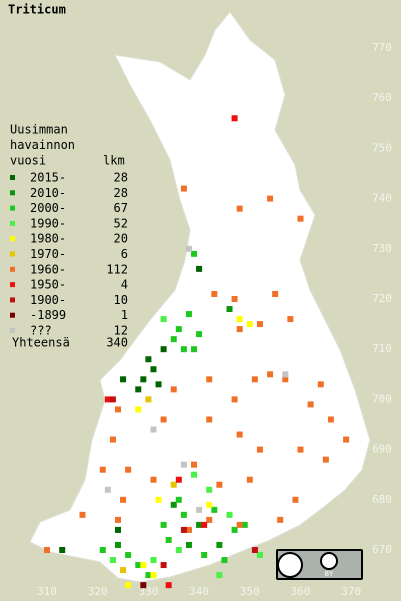  What do you see at coordinates (382, 198) in the screenshot?
I see `y-tick-label: 740` at bounding box center [382, 198].